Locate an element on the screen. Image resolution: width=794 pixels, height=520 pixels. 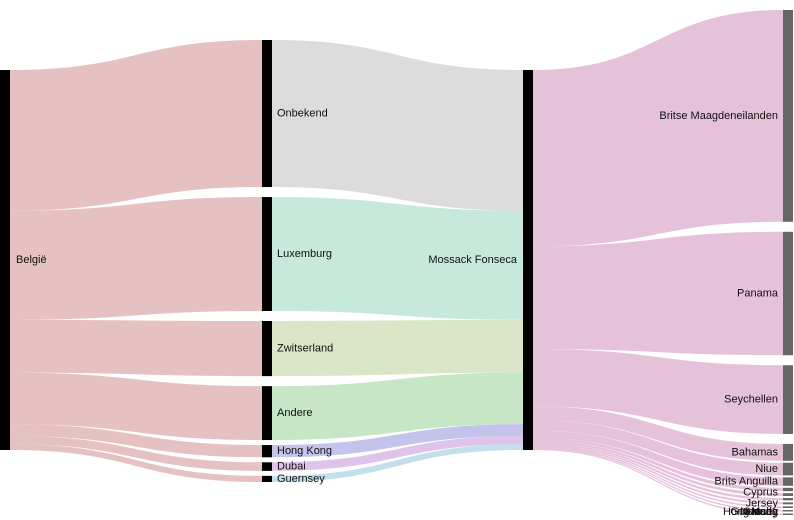
label-dest-bvi: Britse Maagdeneilanden is located at coordinates (718, 116).